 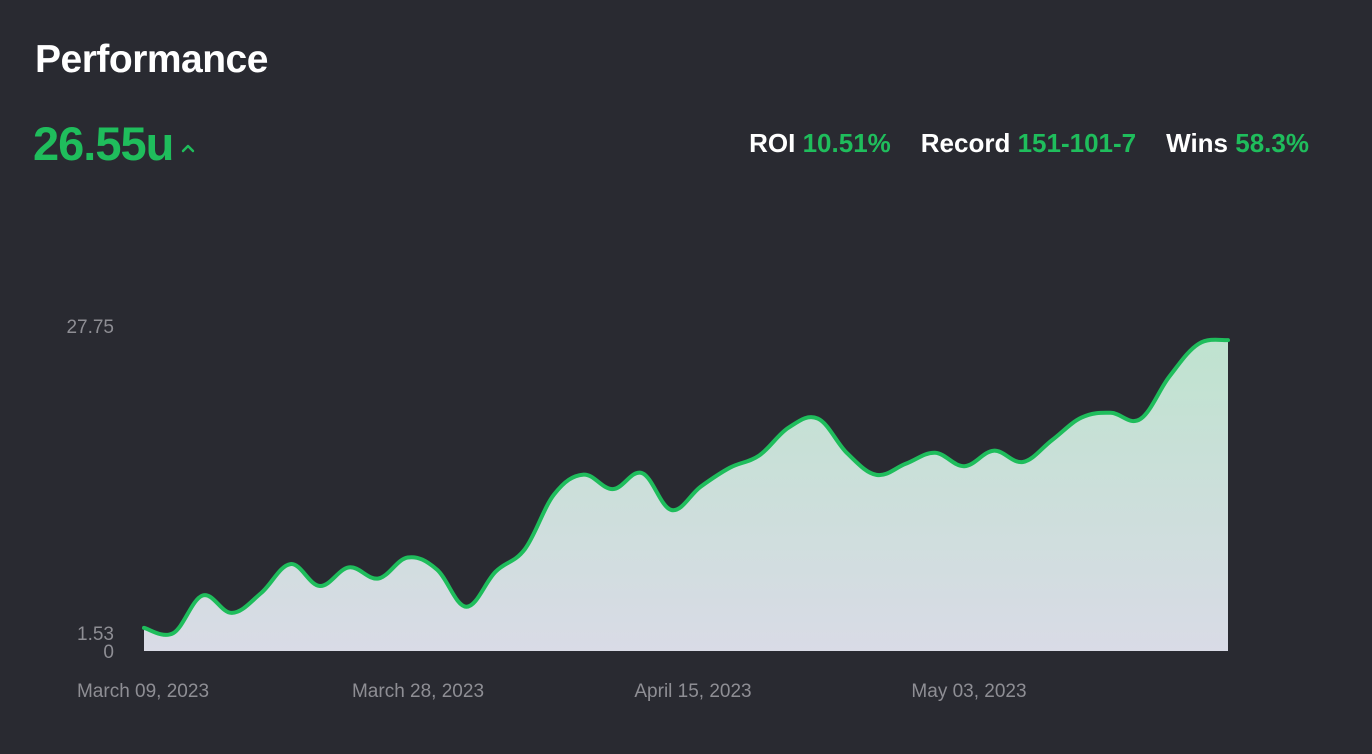 I want to click on stat-wins-value: 58.3%, so click(x=1272, y=143).